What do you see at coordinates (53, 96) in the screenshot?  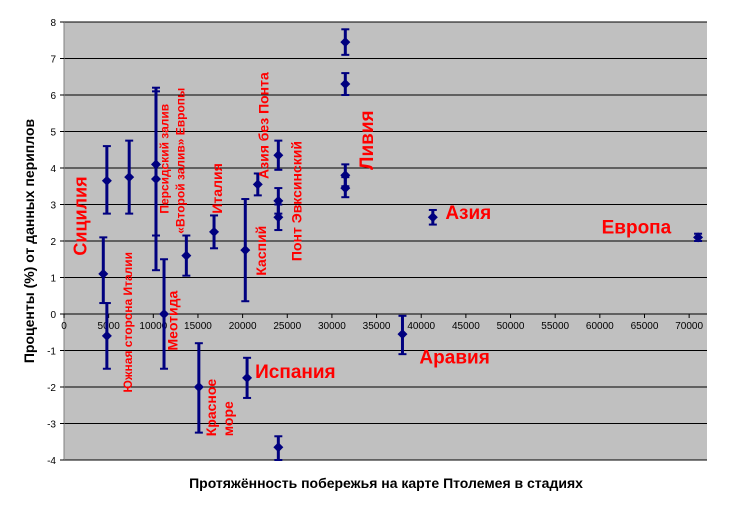 I see `y-tick-label: 6` at bounding box center [53, 96].